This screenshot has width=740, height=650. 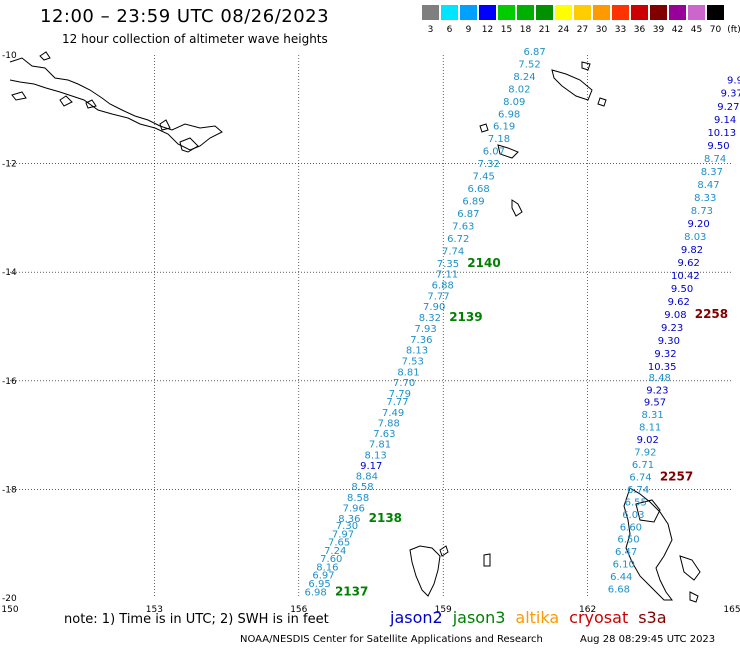 I want to click on swh-value-label: 8.02, so click(x=519, y=89).